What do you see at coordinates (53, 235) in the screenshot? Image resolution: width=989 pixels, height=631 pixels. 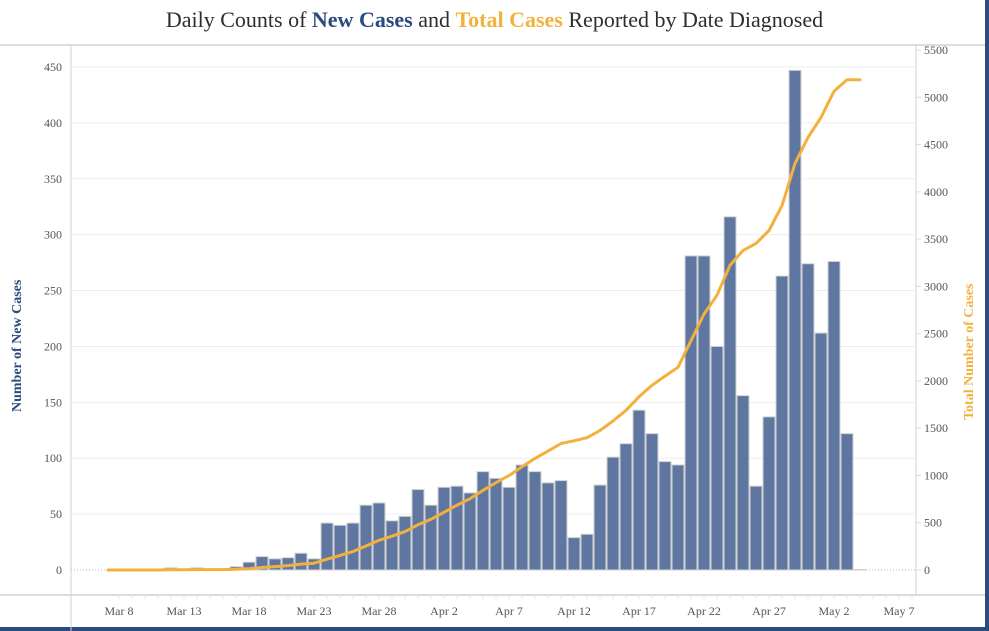 I see `left-tick-label: 300` at bounding box center [53, 235].